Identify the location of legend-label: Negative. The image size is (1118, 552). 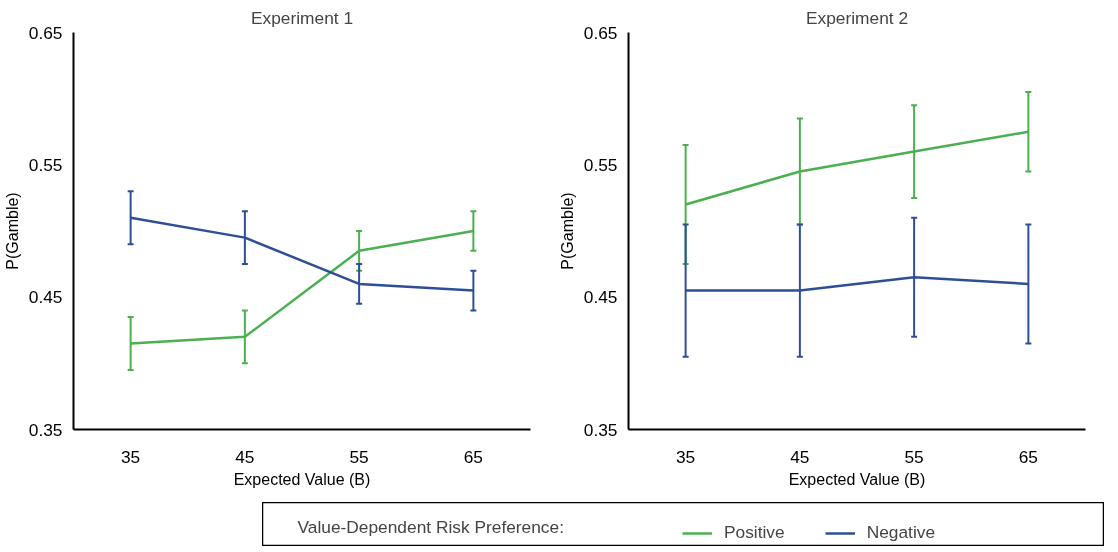
(901, 532).